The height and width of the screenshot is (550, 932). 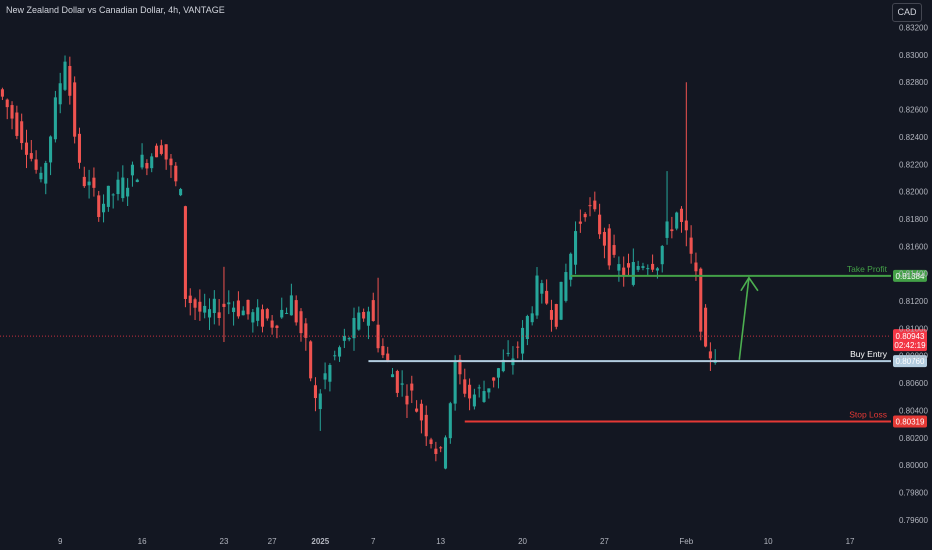 I want to click on y-tick-label: 0.79600, so click(x=913, y=520).